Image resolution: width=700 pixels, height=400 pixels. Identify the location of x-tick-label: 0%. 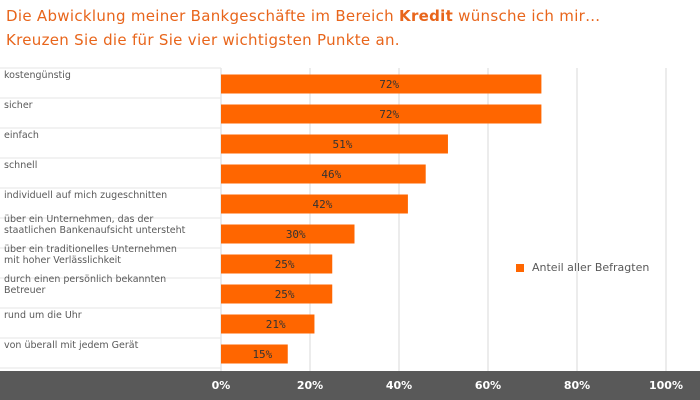
(221, 385).